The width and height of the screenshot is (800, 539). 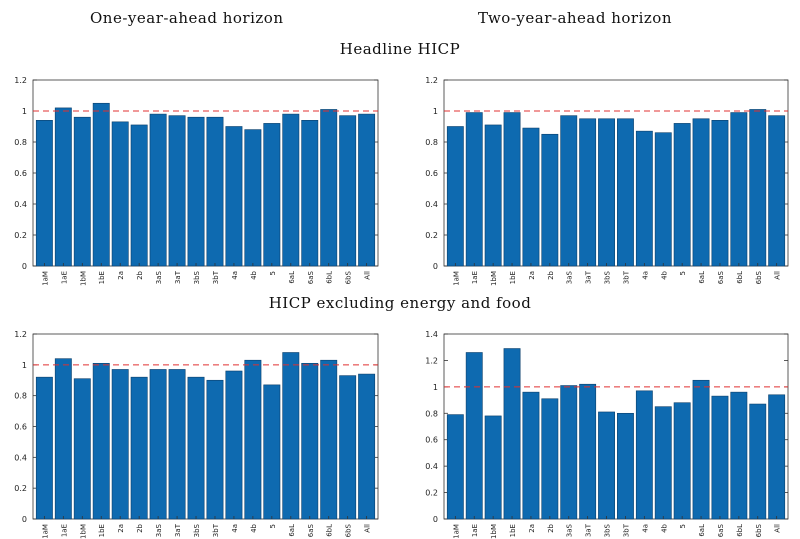 I want to click on y-tick-label: 1.4, so click(x=431, y=334).